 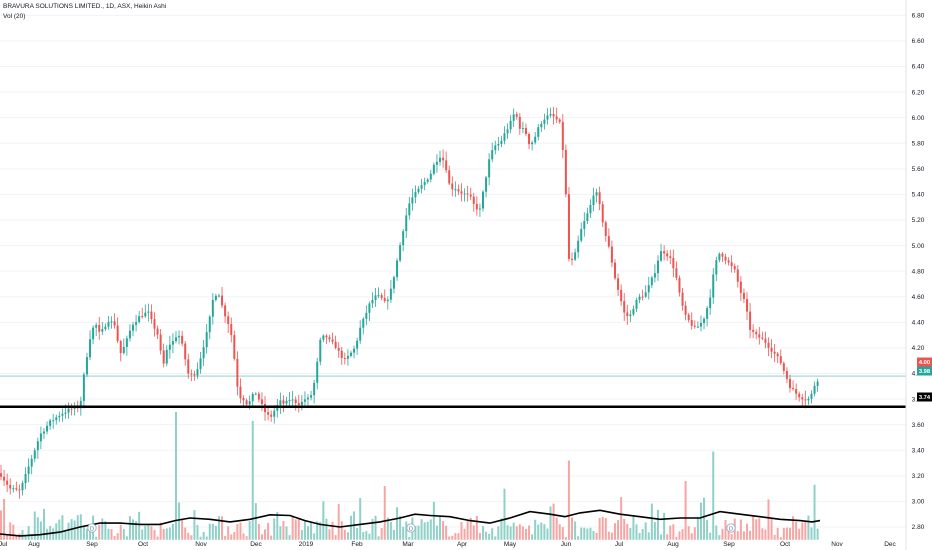 What do you see at coordinates (918, 297) in the screenshot?
I see `y-tick-label: 4.60` at bounding box center [918, 297].